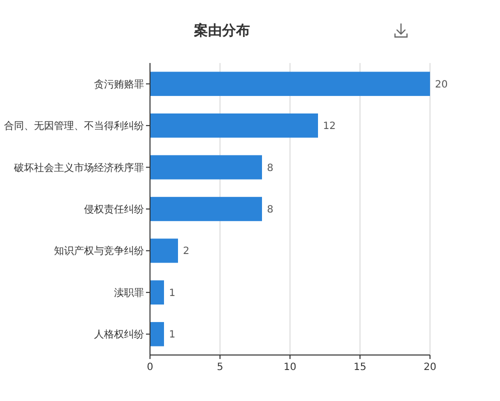  I want to click on x-tick-label: 15, so click(360, 367).